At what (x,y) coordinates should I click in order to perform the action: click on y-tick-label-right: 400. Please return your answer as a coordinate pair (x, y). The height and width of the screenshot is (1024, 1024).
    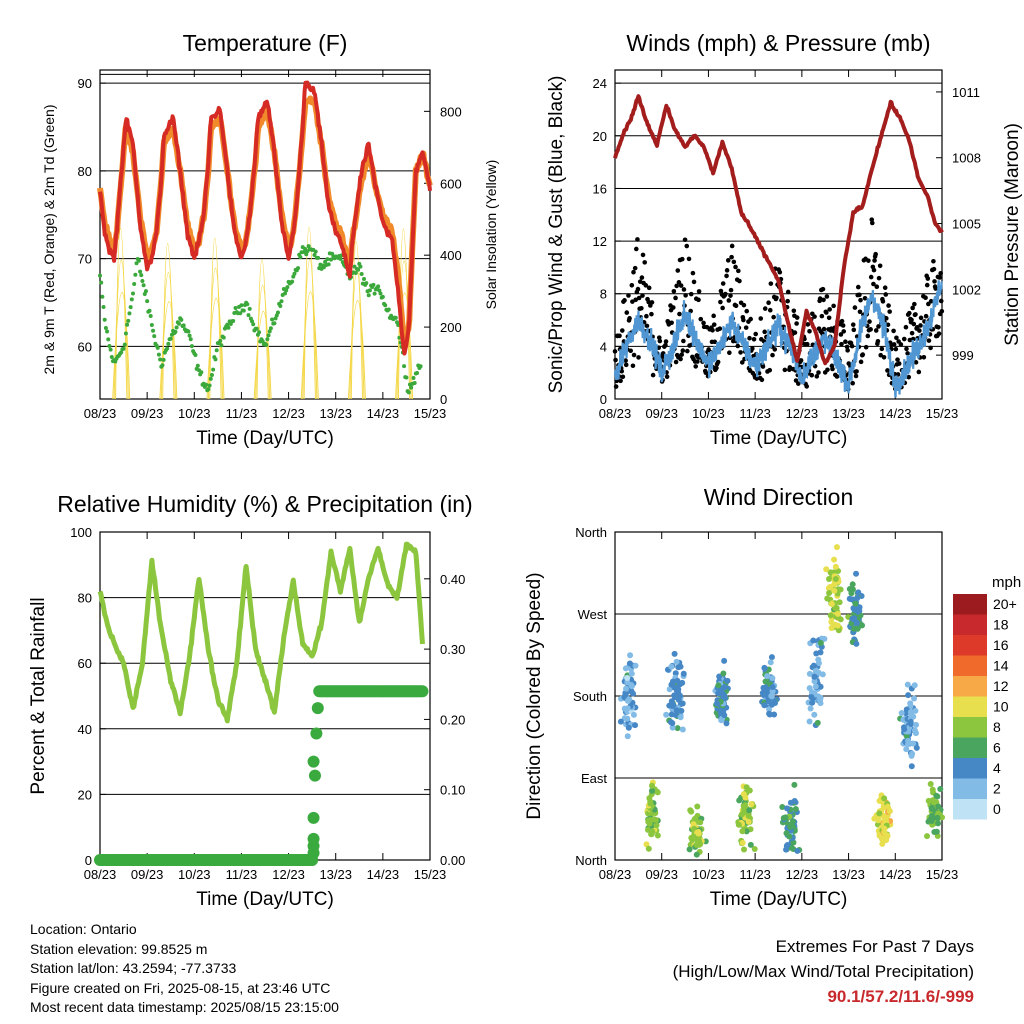
    Looking at the image, I should click on (451, 255).